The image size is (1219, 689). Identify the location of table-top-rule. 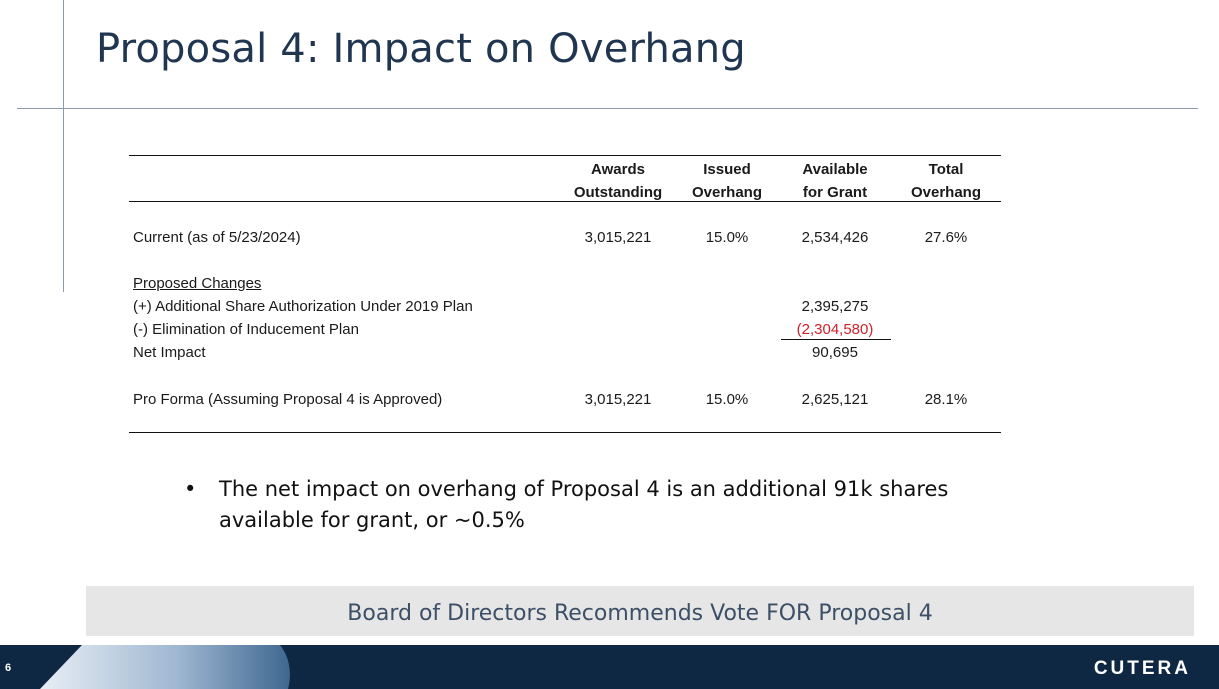
(565, 155).